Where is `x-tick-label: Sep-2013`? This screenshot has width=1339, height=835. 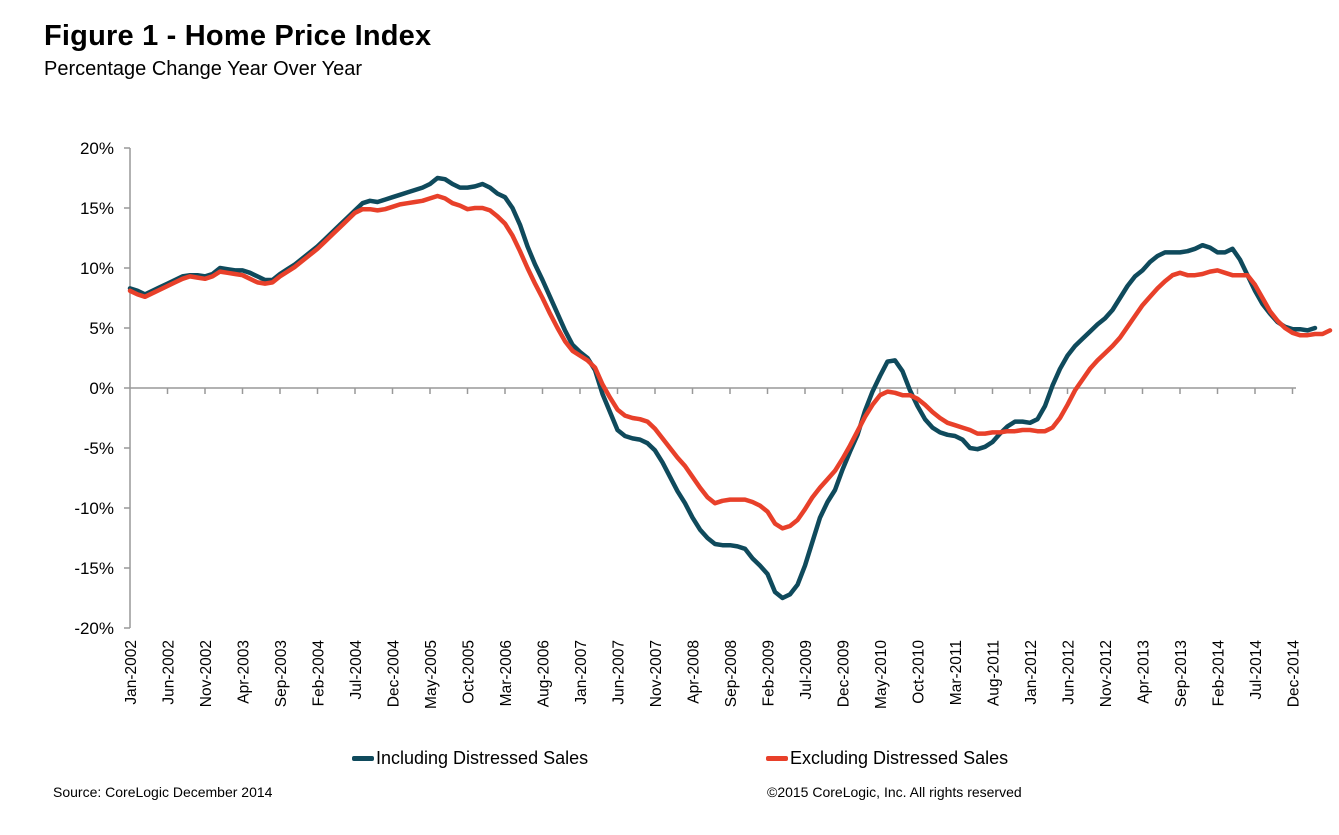
x-tick-label: Sep-2013 is located at coordinates (1181, 673).